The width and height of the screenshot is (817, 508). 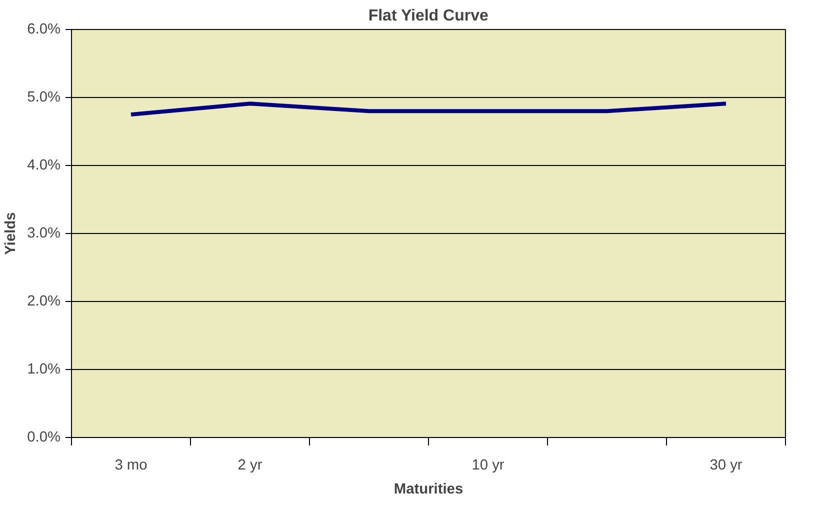 I want to click on y-tick-label: 6.0%, so click(x=43, y=30).